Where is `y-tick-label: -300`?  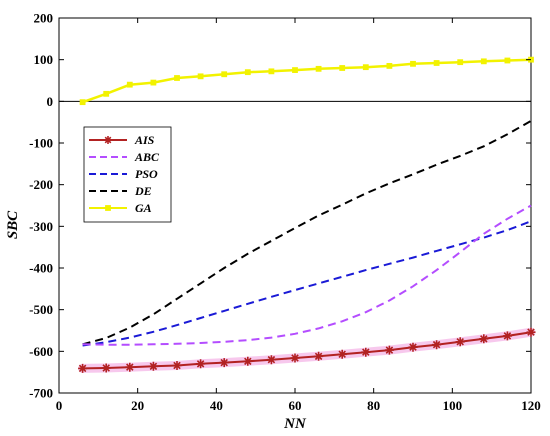 y-tick-label: -300 is located at coordinates (41, 226).